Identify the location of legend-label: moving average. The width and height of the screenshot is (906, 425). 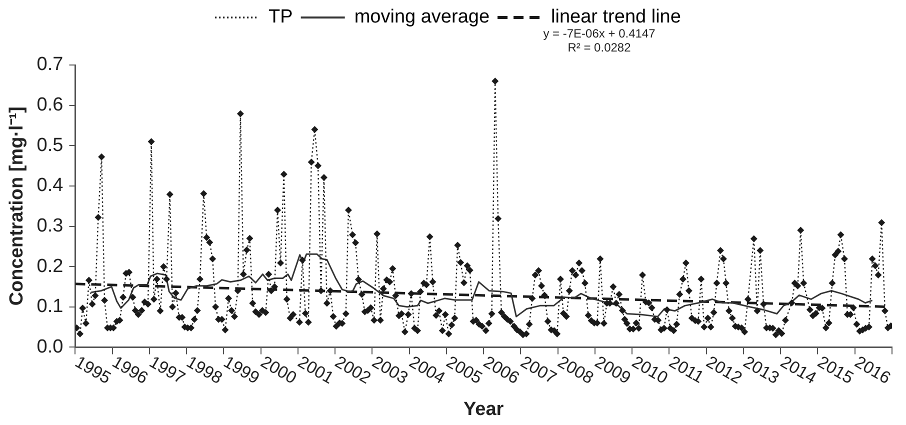
(422, 17).